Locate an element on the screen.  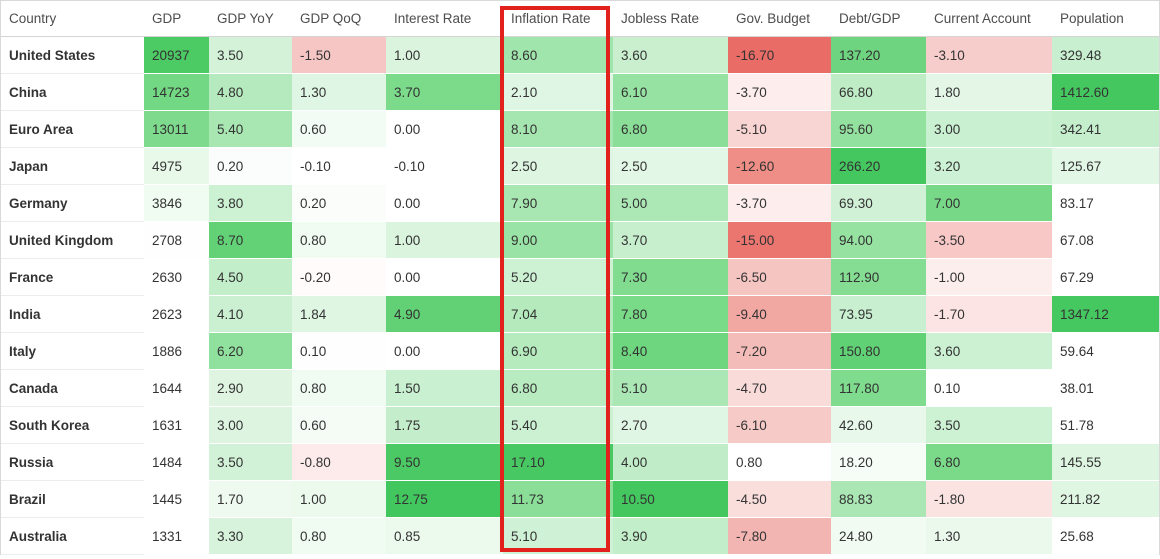
value-cell-gdp-yoy: 4.80 is located at coordinates (250, 92).